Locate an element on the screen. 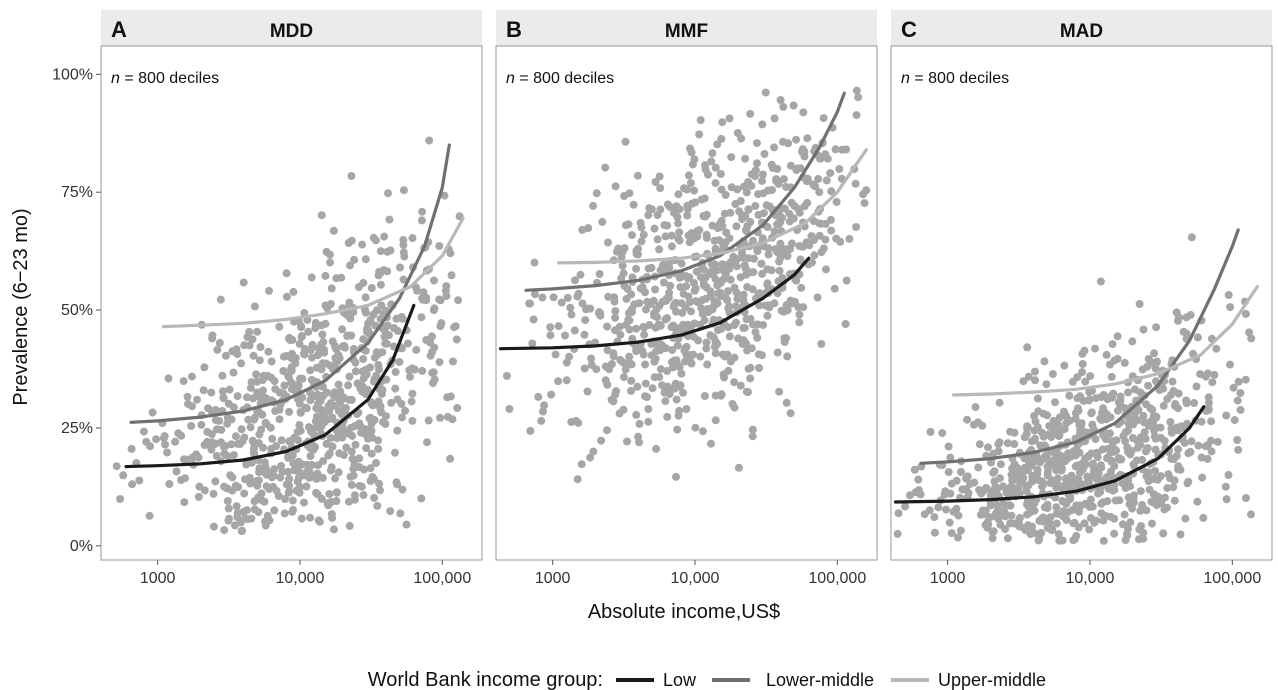 The height and width of the screenshot is (690, 1278). x-tick-label: 1000 is located at coordinates (553, 578).